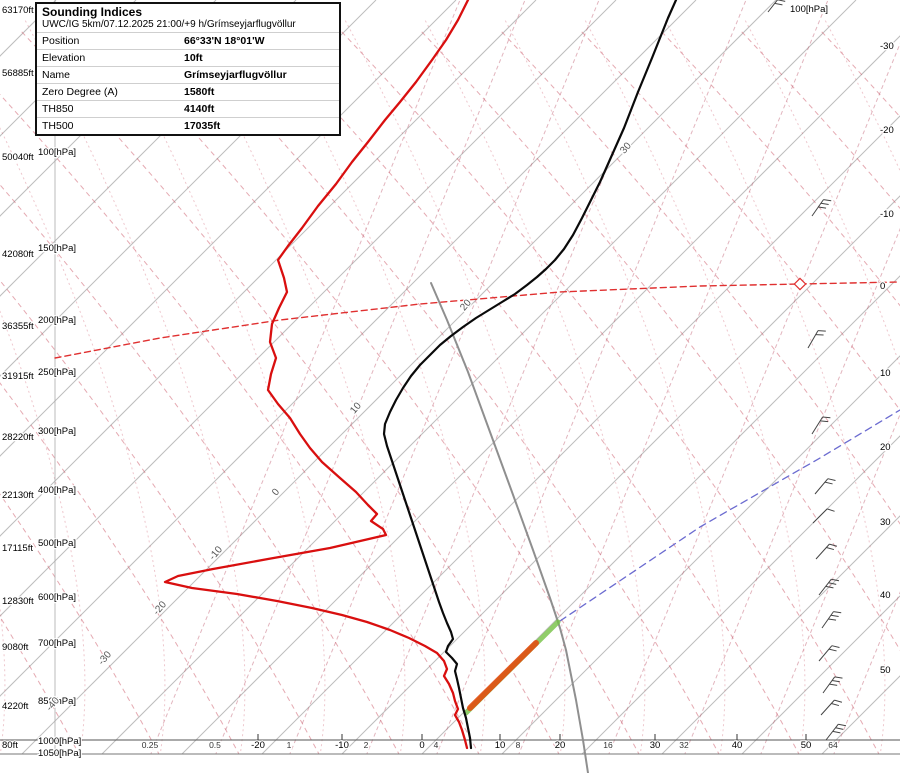 This screenshot has height=773, width=900. Describe the element at coordinates (258, 745) in the screenshot. I see `bottom-temp-label: -20` at that location.